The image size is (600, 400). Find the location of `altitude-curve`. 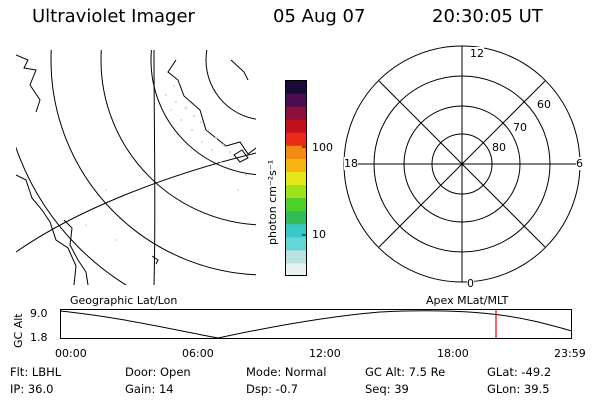

altitude-curve is located at coordinates (316, 324).